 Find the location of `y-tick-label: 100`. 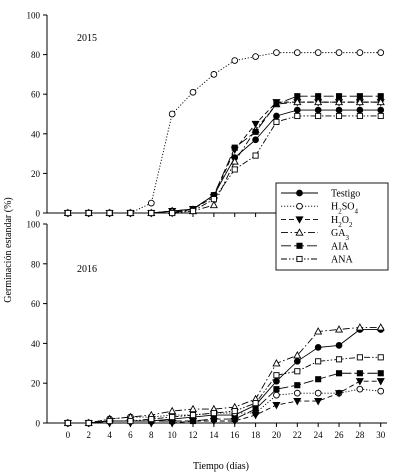

y-tick-label: 100 is located at coordinates (34, 225).